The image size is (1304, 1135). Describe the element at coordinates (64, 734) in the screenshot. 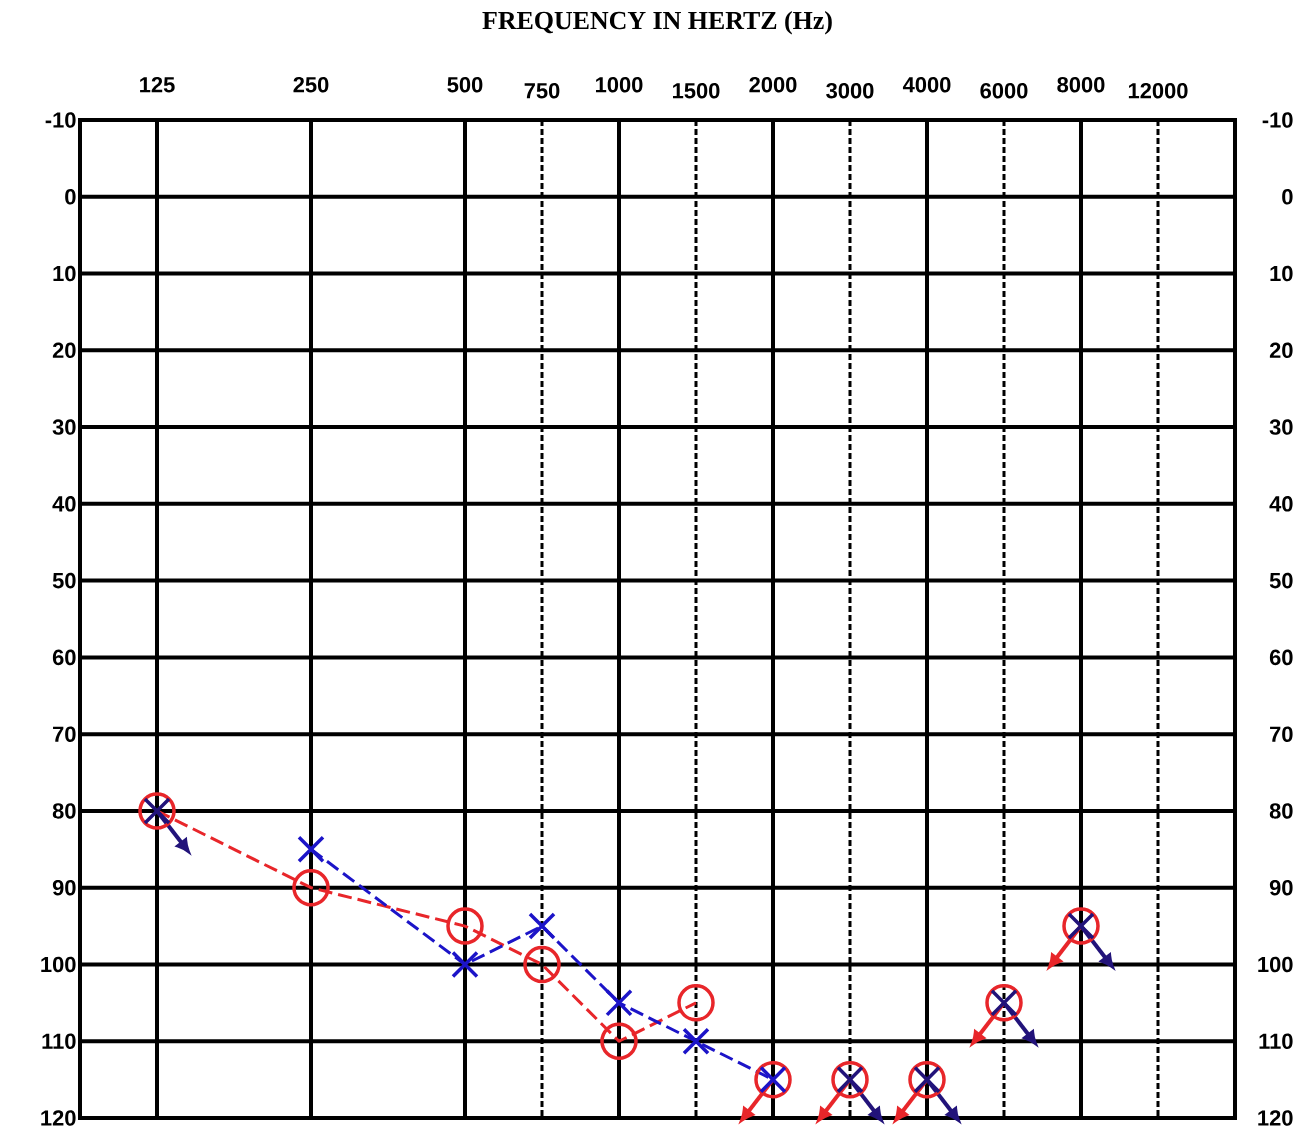

I see `y-tick-label: 70` at that location.